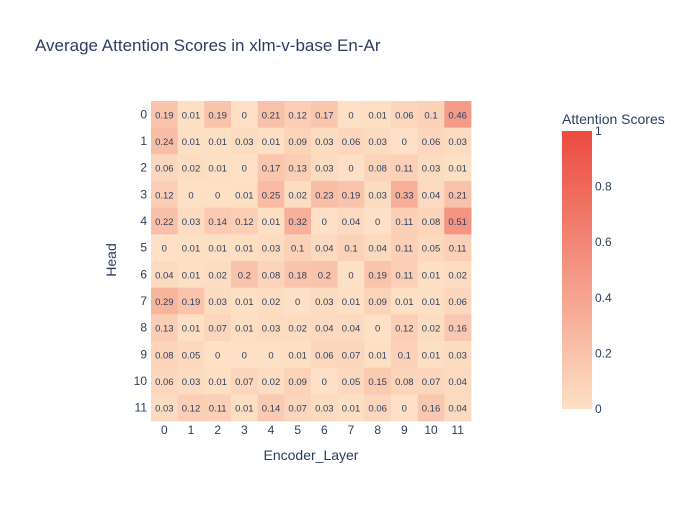 The width and height of the screenshot is (700, 505). I want to click on cell-value-label: 0.03, so click(164, 409).